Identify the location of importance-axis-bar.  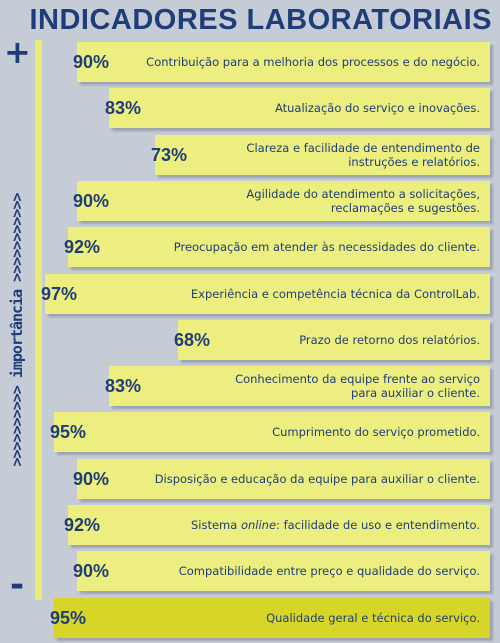
(38, 320).